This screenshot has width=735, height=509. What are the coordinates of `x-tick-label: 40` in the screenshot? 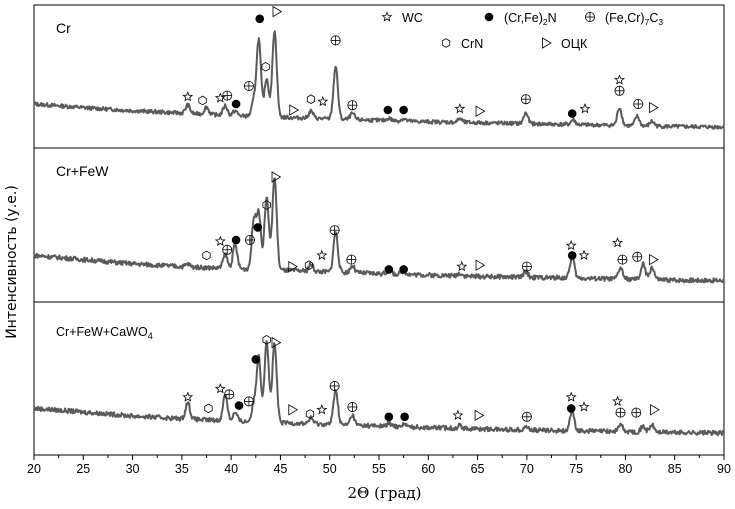 It's located at (231, 469).